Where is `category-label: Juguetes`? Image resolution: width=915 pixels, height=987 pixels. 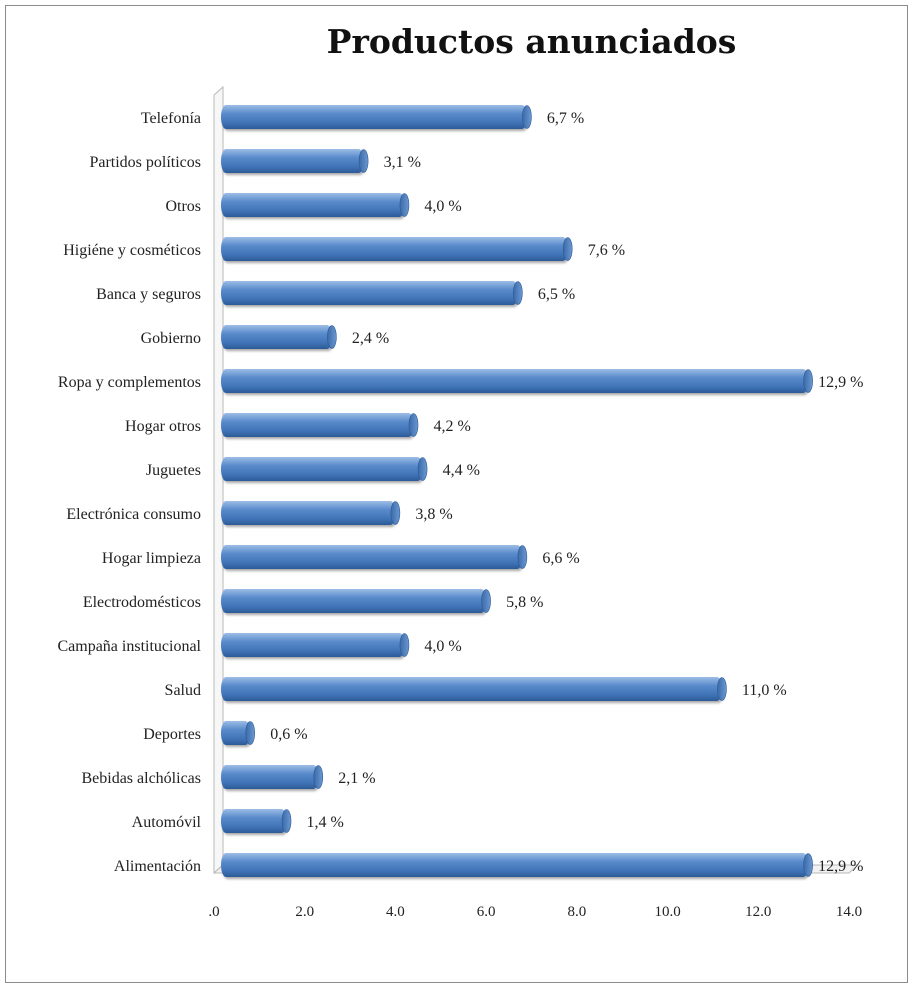 category-label: Juguetes is located at coordinates (173, 470).